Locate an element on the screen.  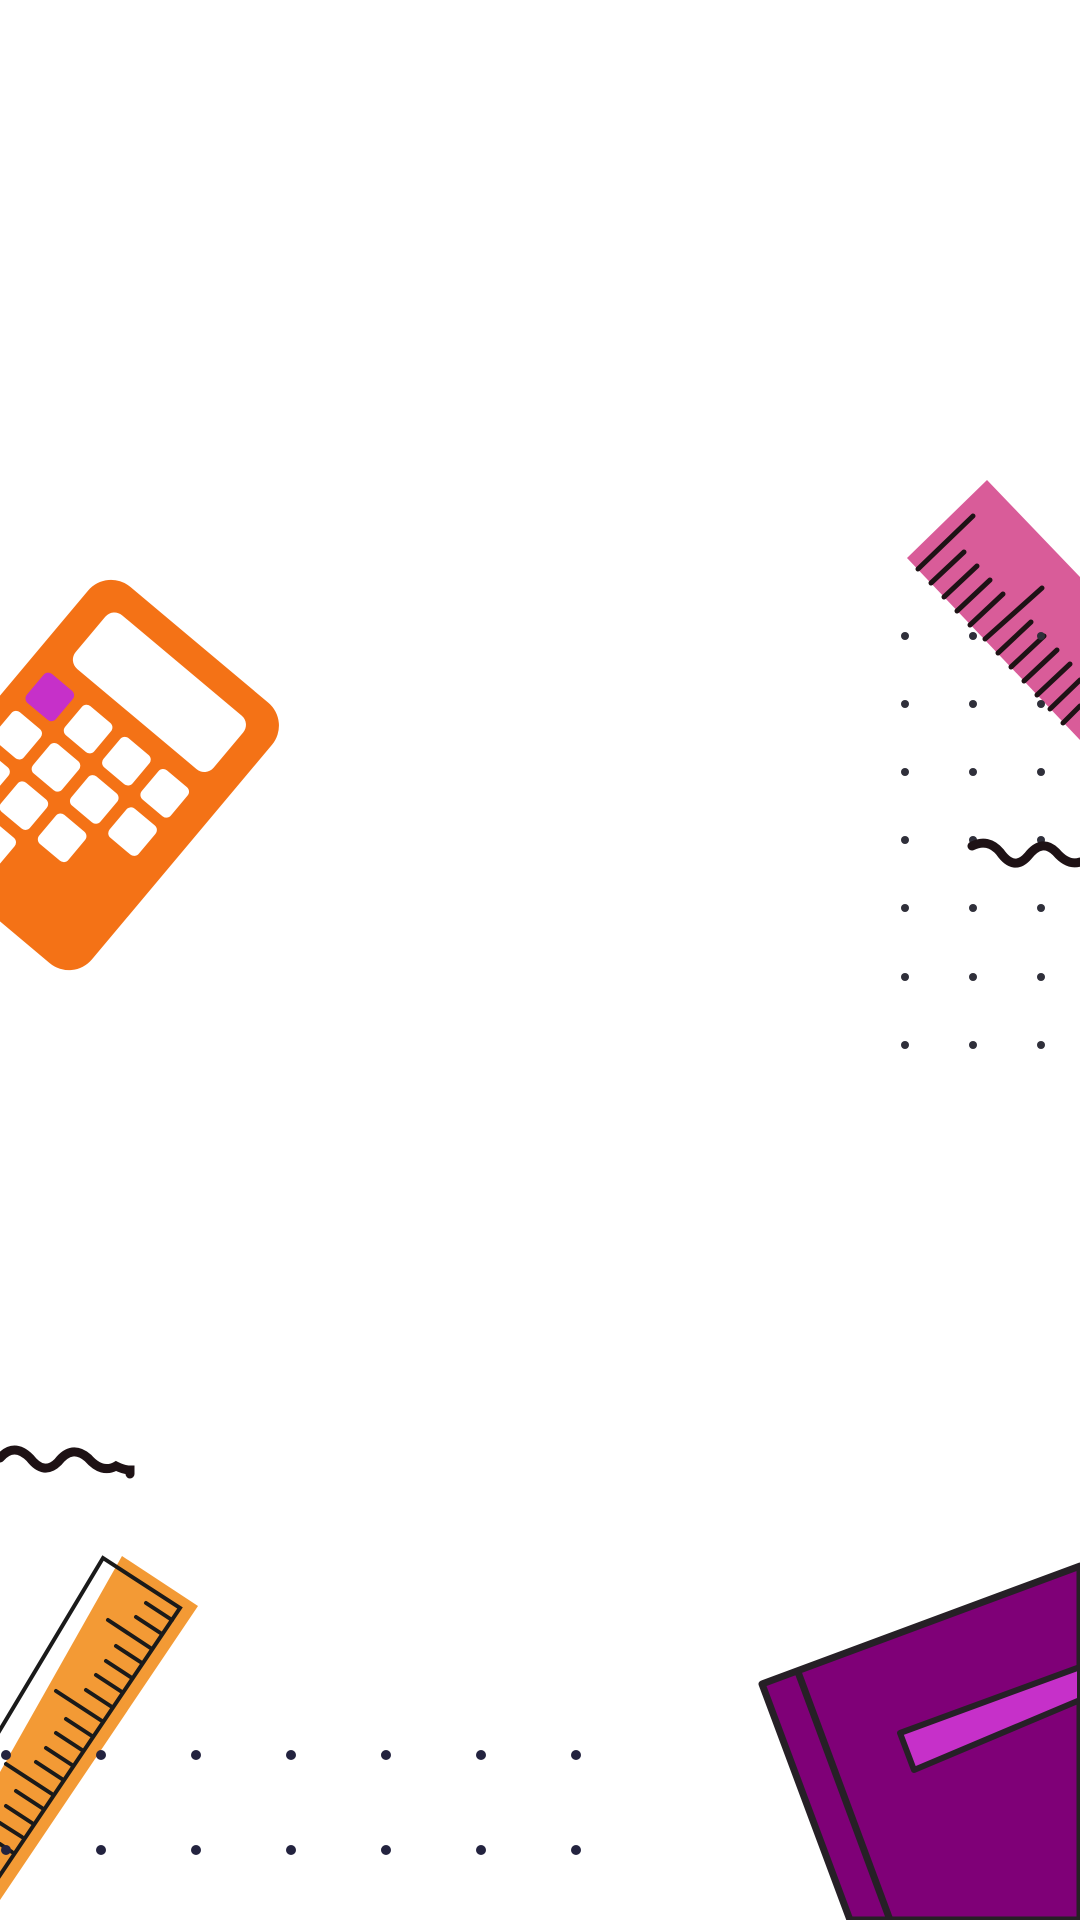
pink-ruler-icon is located at coordinates (993, 610).